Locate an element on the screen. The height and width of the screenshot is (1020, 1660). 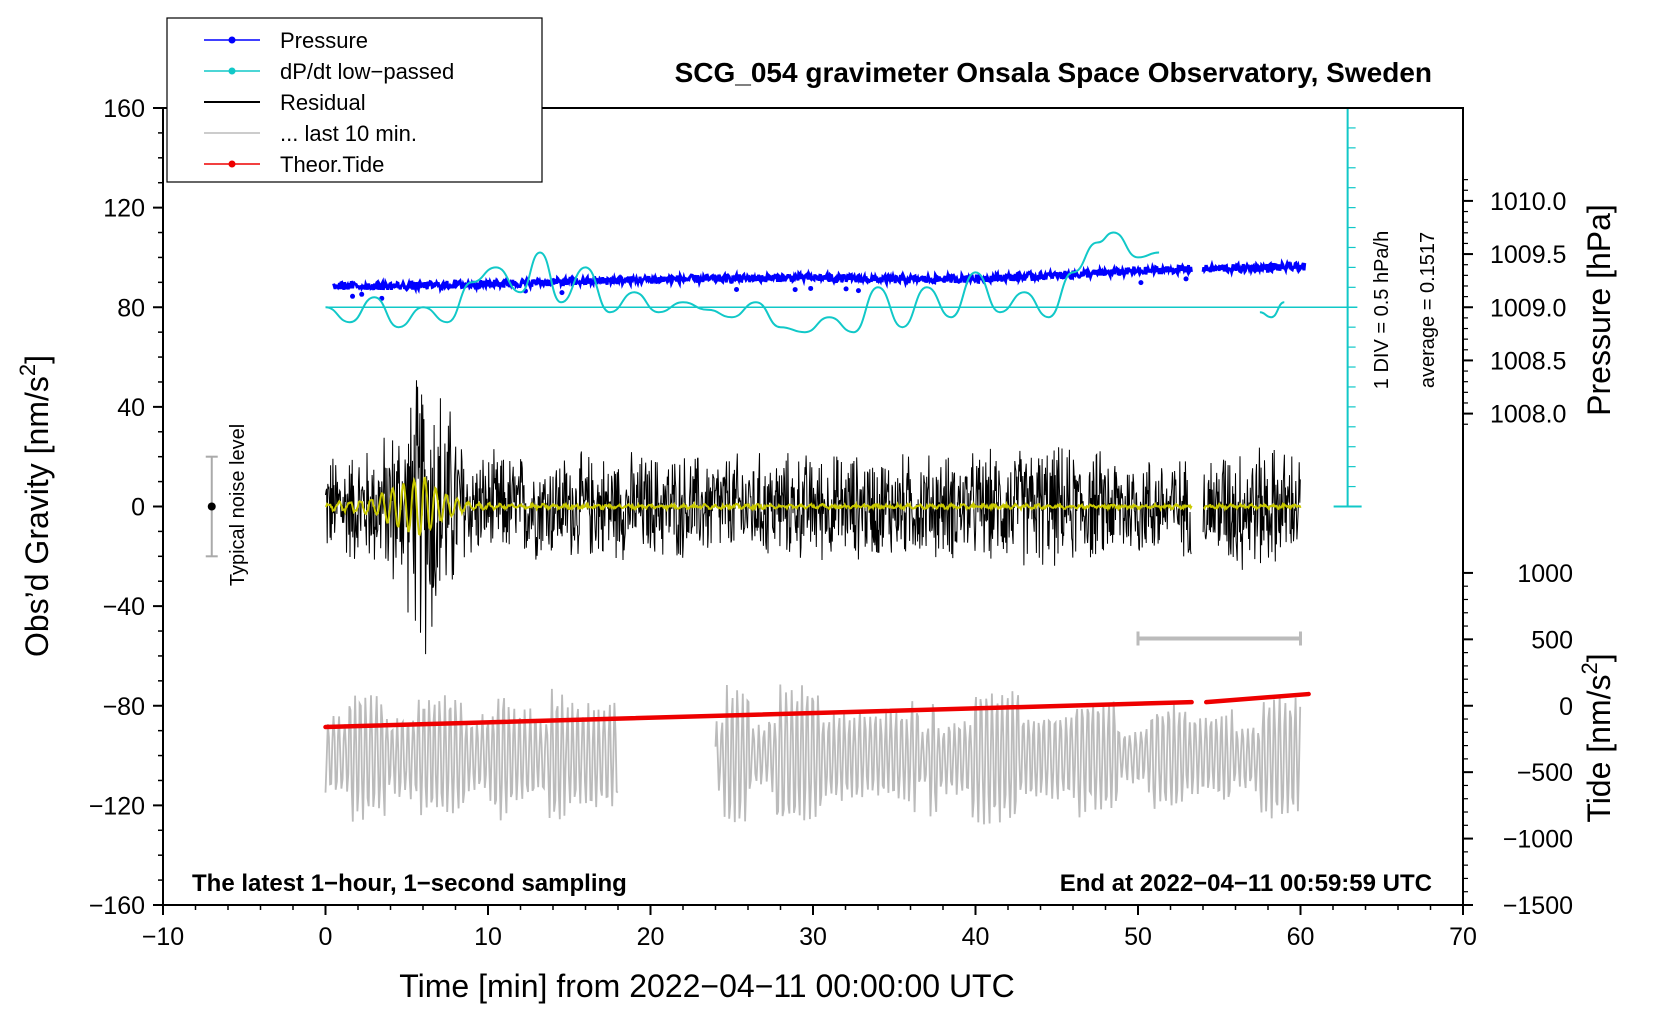
y-tick-label: −160 is located at coordinates (117, 906).